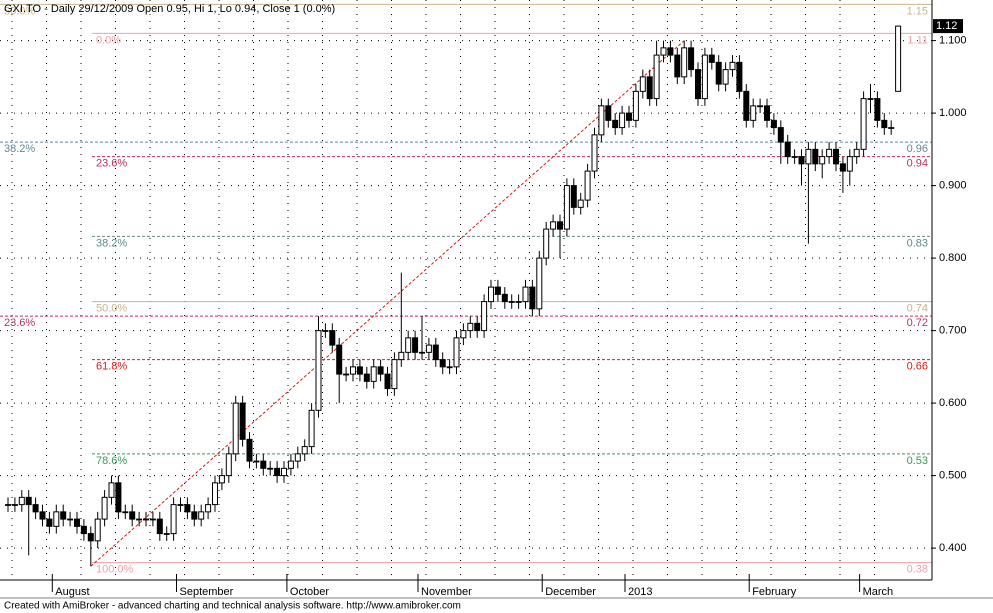 The width and height of the screenshot is (993, 613). What do you see at coordinates (917, 461) in the screenshot?
I see `fib-value-label: 0.53` at bounding box center [917, 461].